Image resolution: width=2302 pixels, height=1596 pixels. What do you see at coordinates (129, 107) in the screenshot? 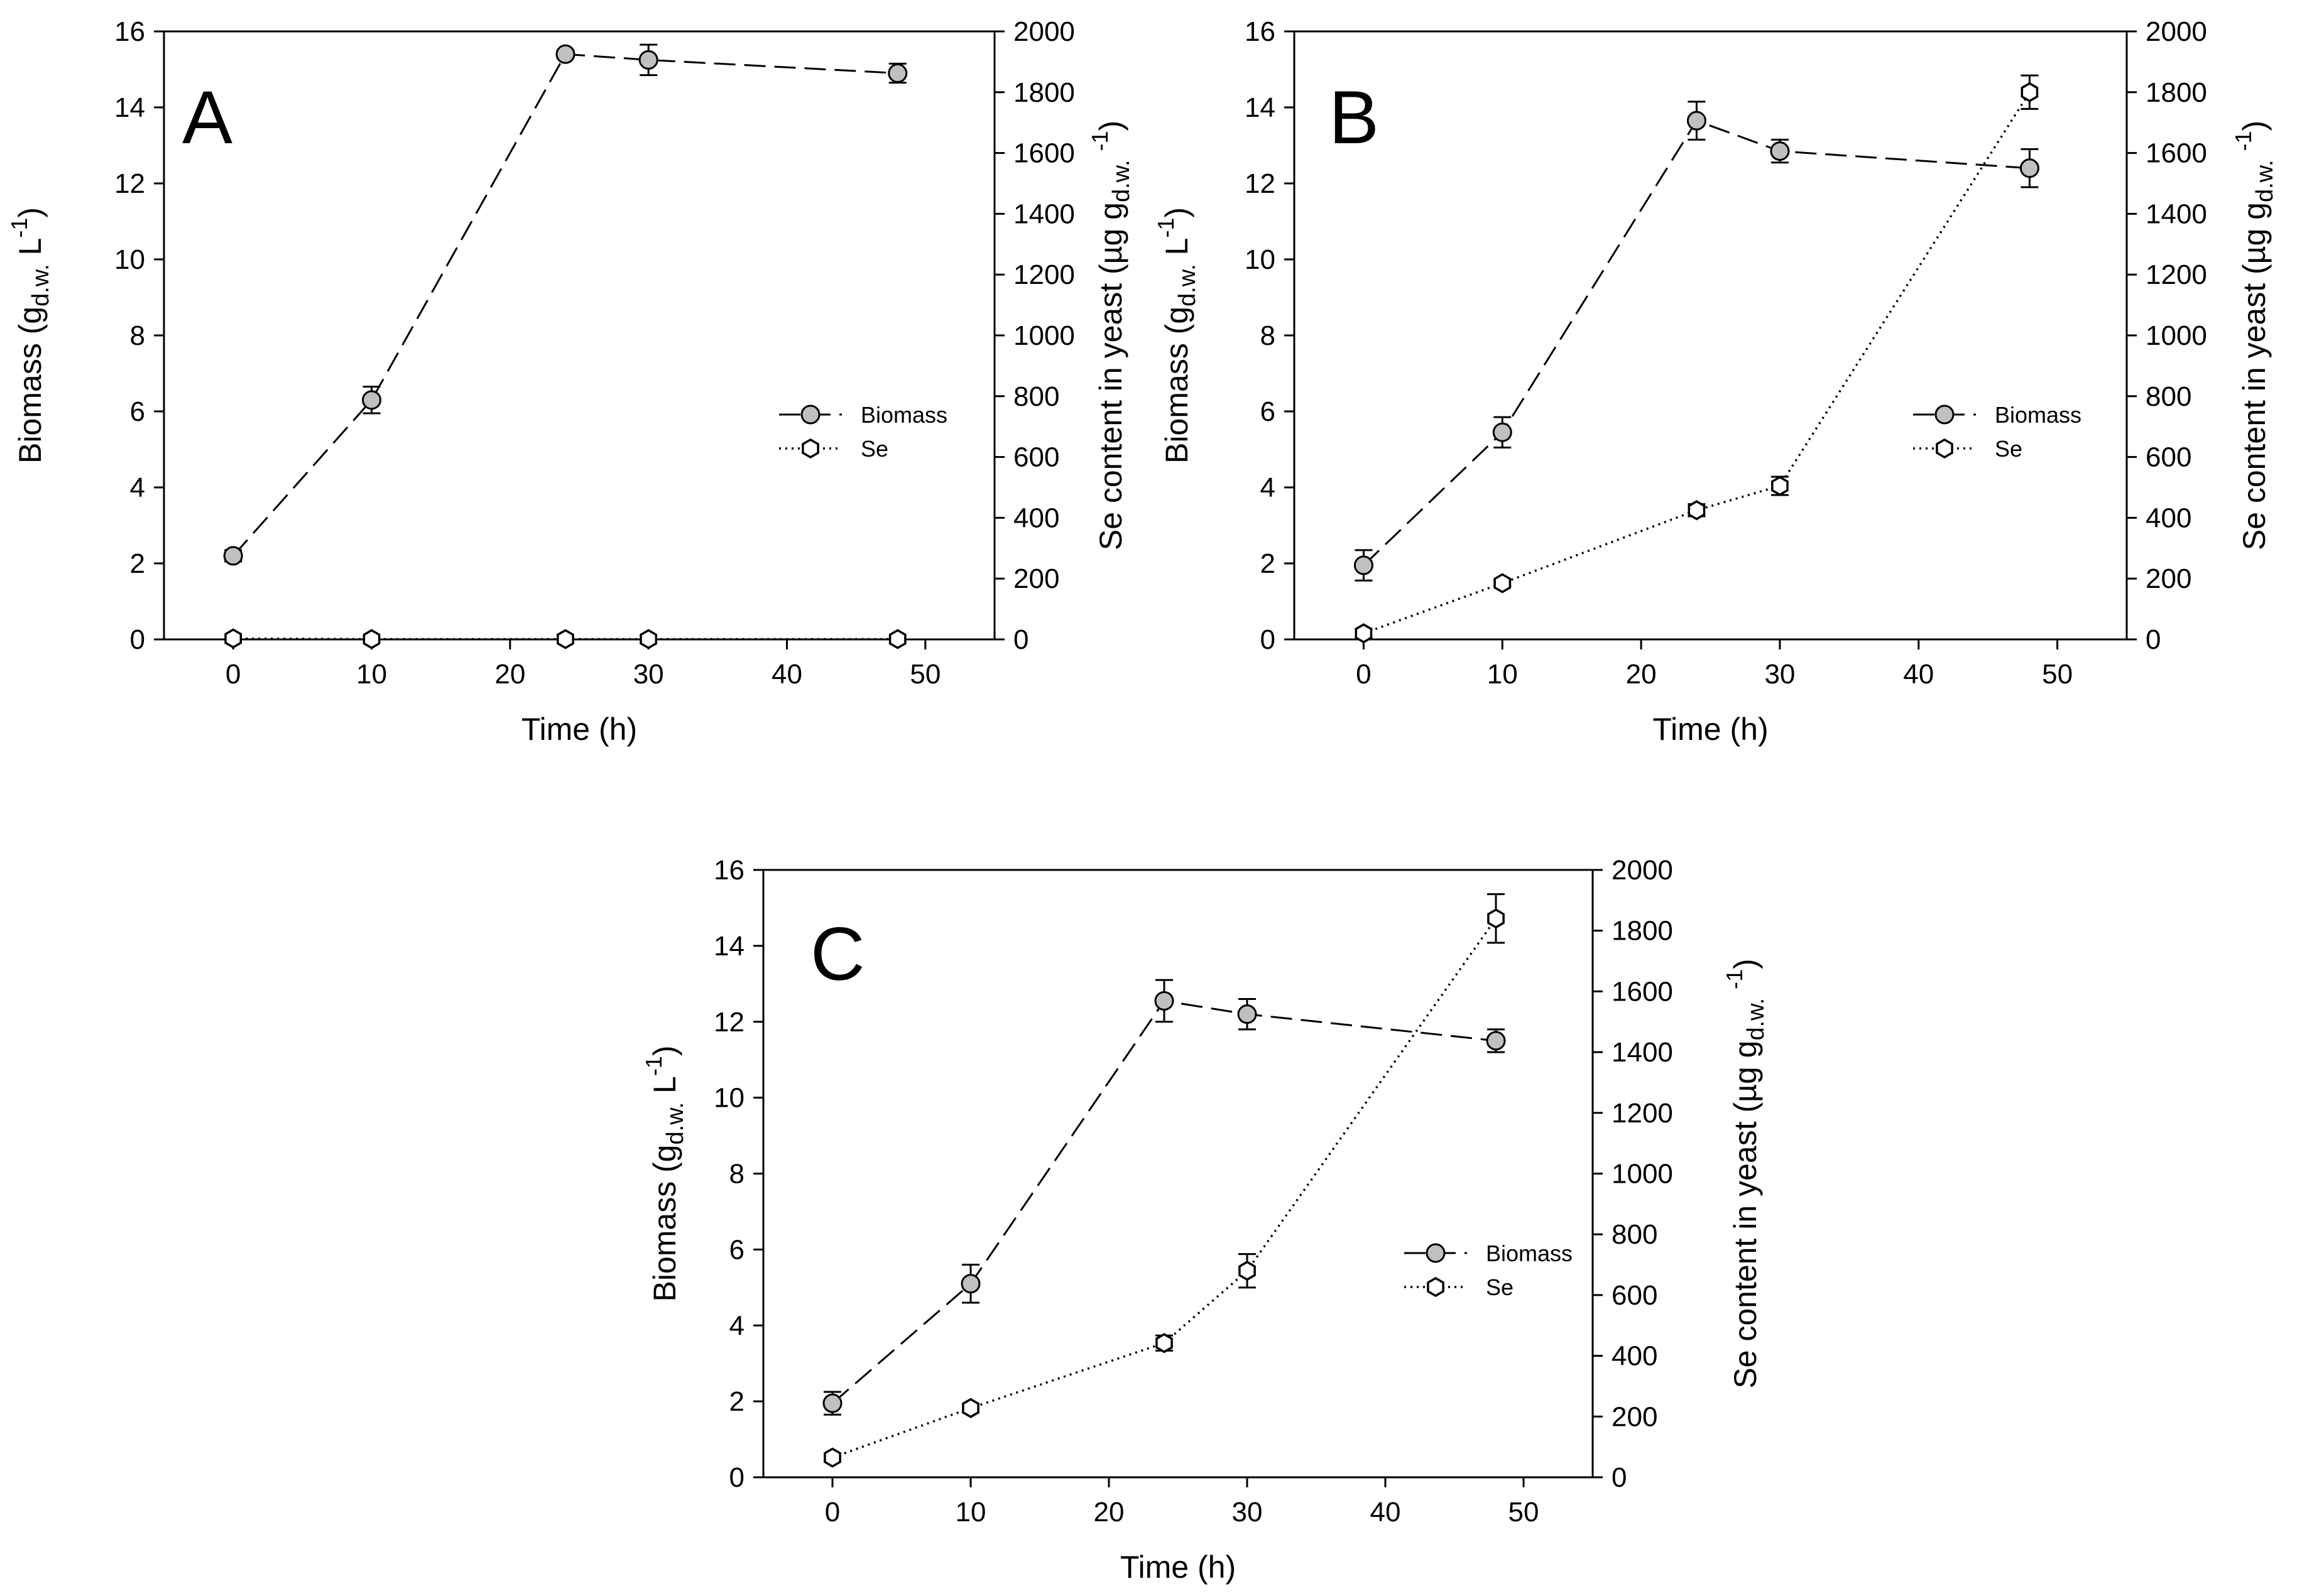
I see `y-left-tick-label: 14` at bounding box center [129, 107].